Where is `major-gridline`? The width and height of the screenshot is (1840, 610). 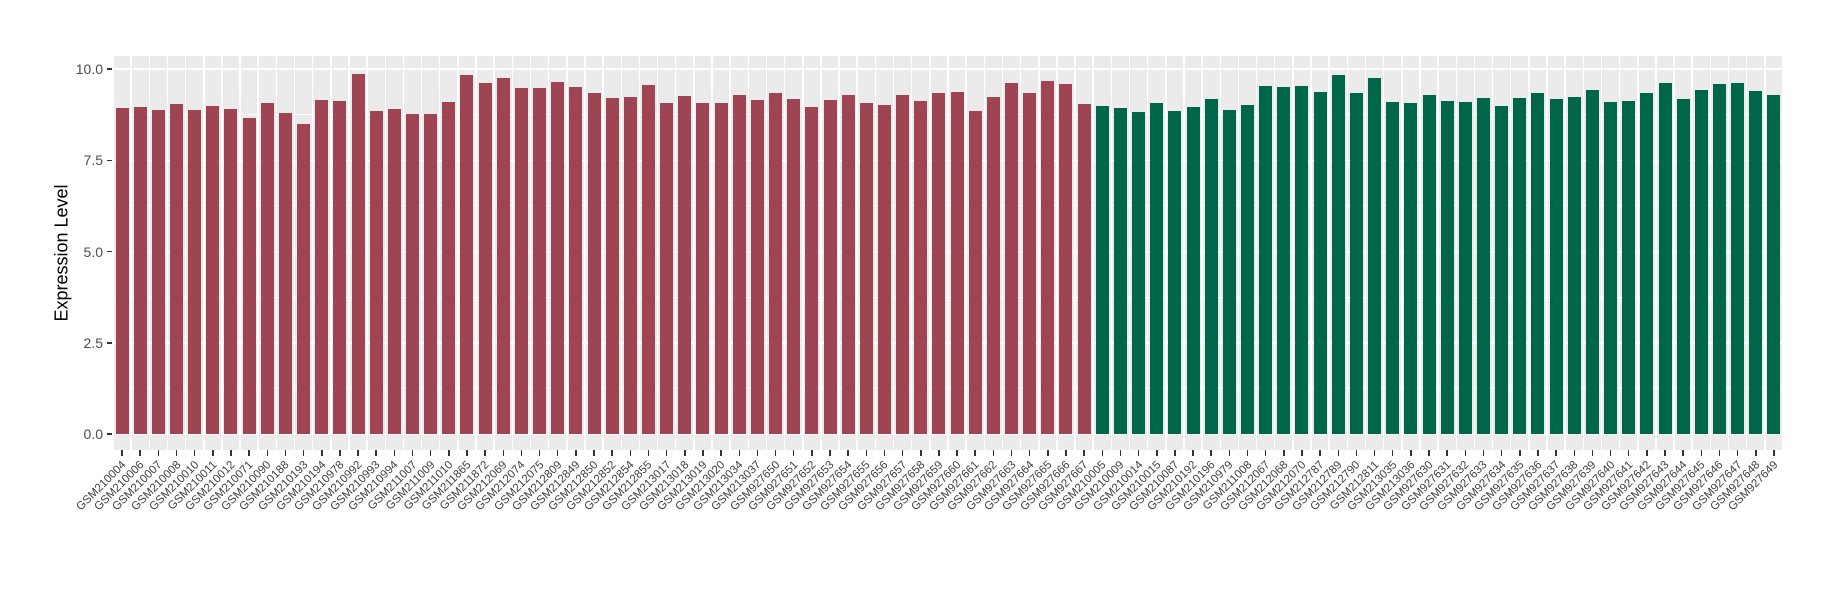
major-gridline is located at coordinates (948, 251).